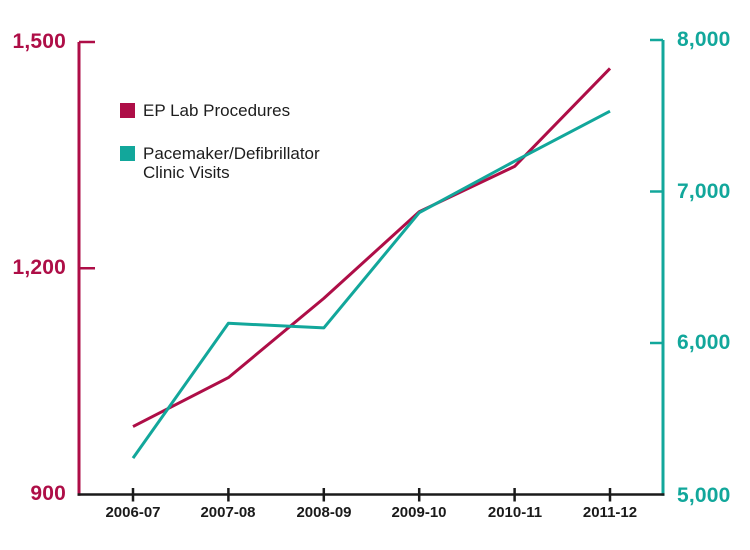 The width and height of the screenshot is (750, 550). I want to click on legend-item: EP Lab Procedures, so click(220, 110).